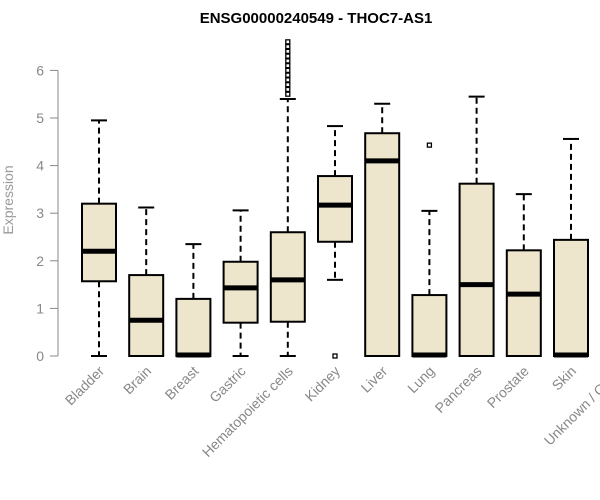 Image resolution: width=600 pixels, height=500 pixels. I want to click on y-tick-label-0: 0, so click(40, 356).